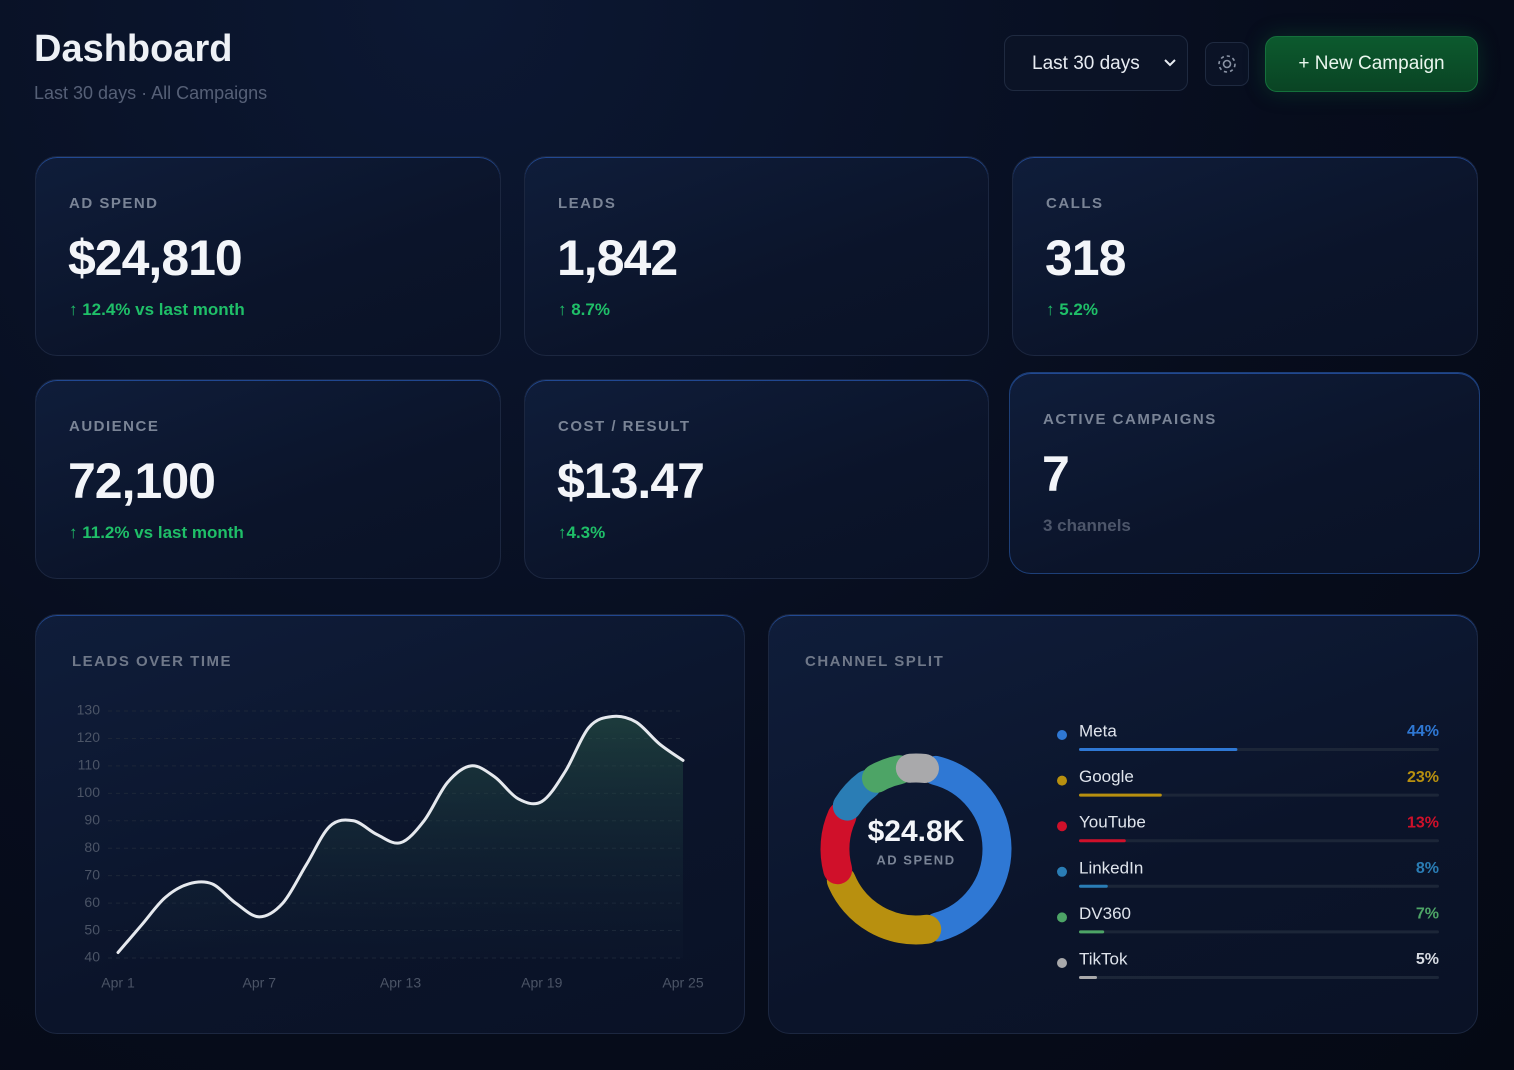 This screenshot has width=1514, height=1070. What do you see at coordinates (114, 426) in the screenshot?
I see `kpi-label: AUDIENCE` at bounding box center [114, 426].